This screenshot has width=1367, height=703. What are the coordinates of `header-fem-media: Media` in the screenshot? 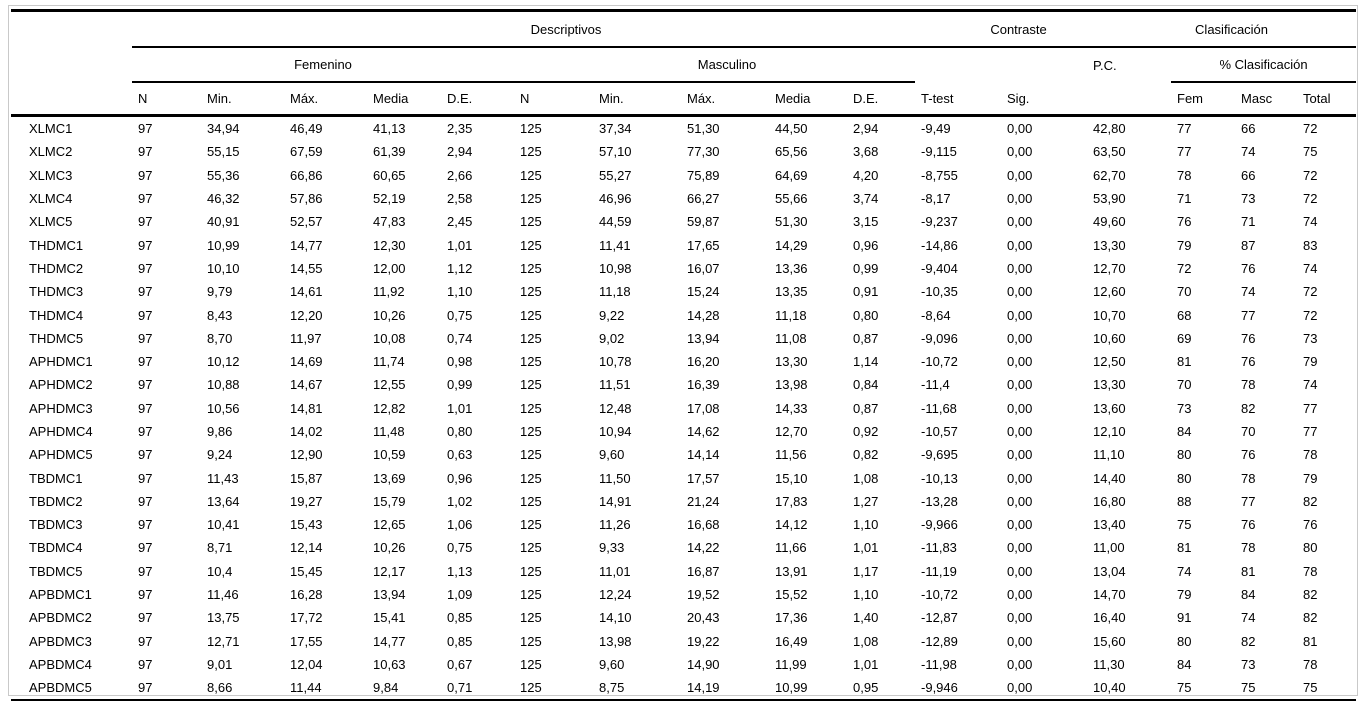 It's located at (404, 99).